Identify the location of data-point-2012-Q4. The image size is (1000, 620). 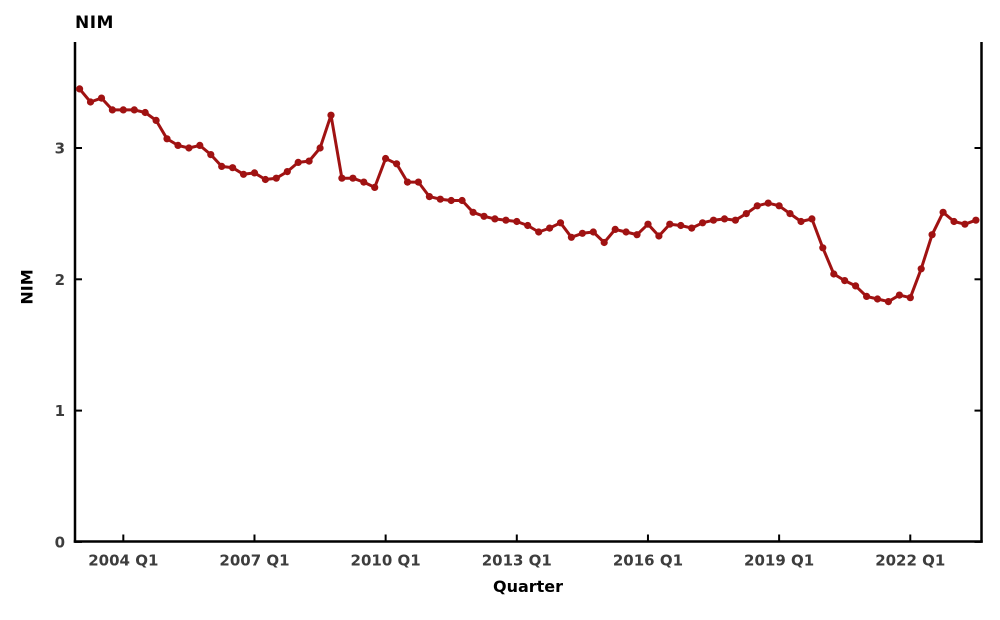
(506, 220).